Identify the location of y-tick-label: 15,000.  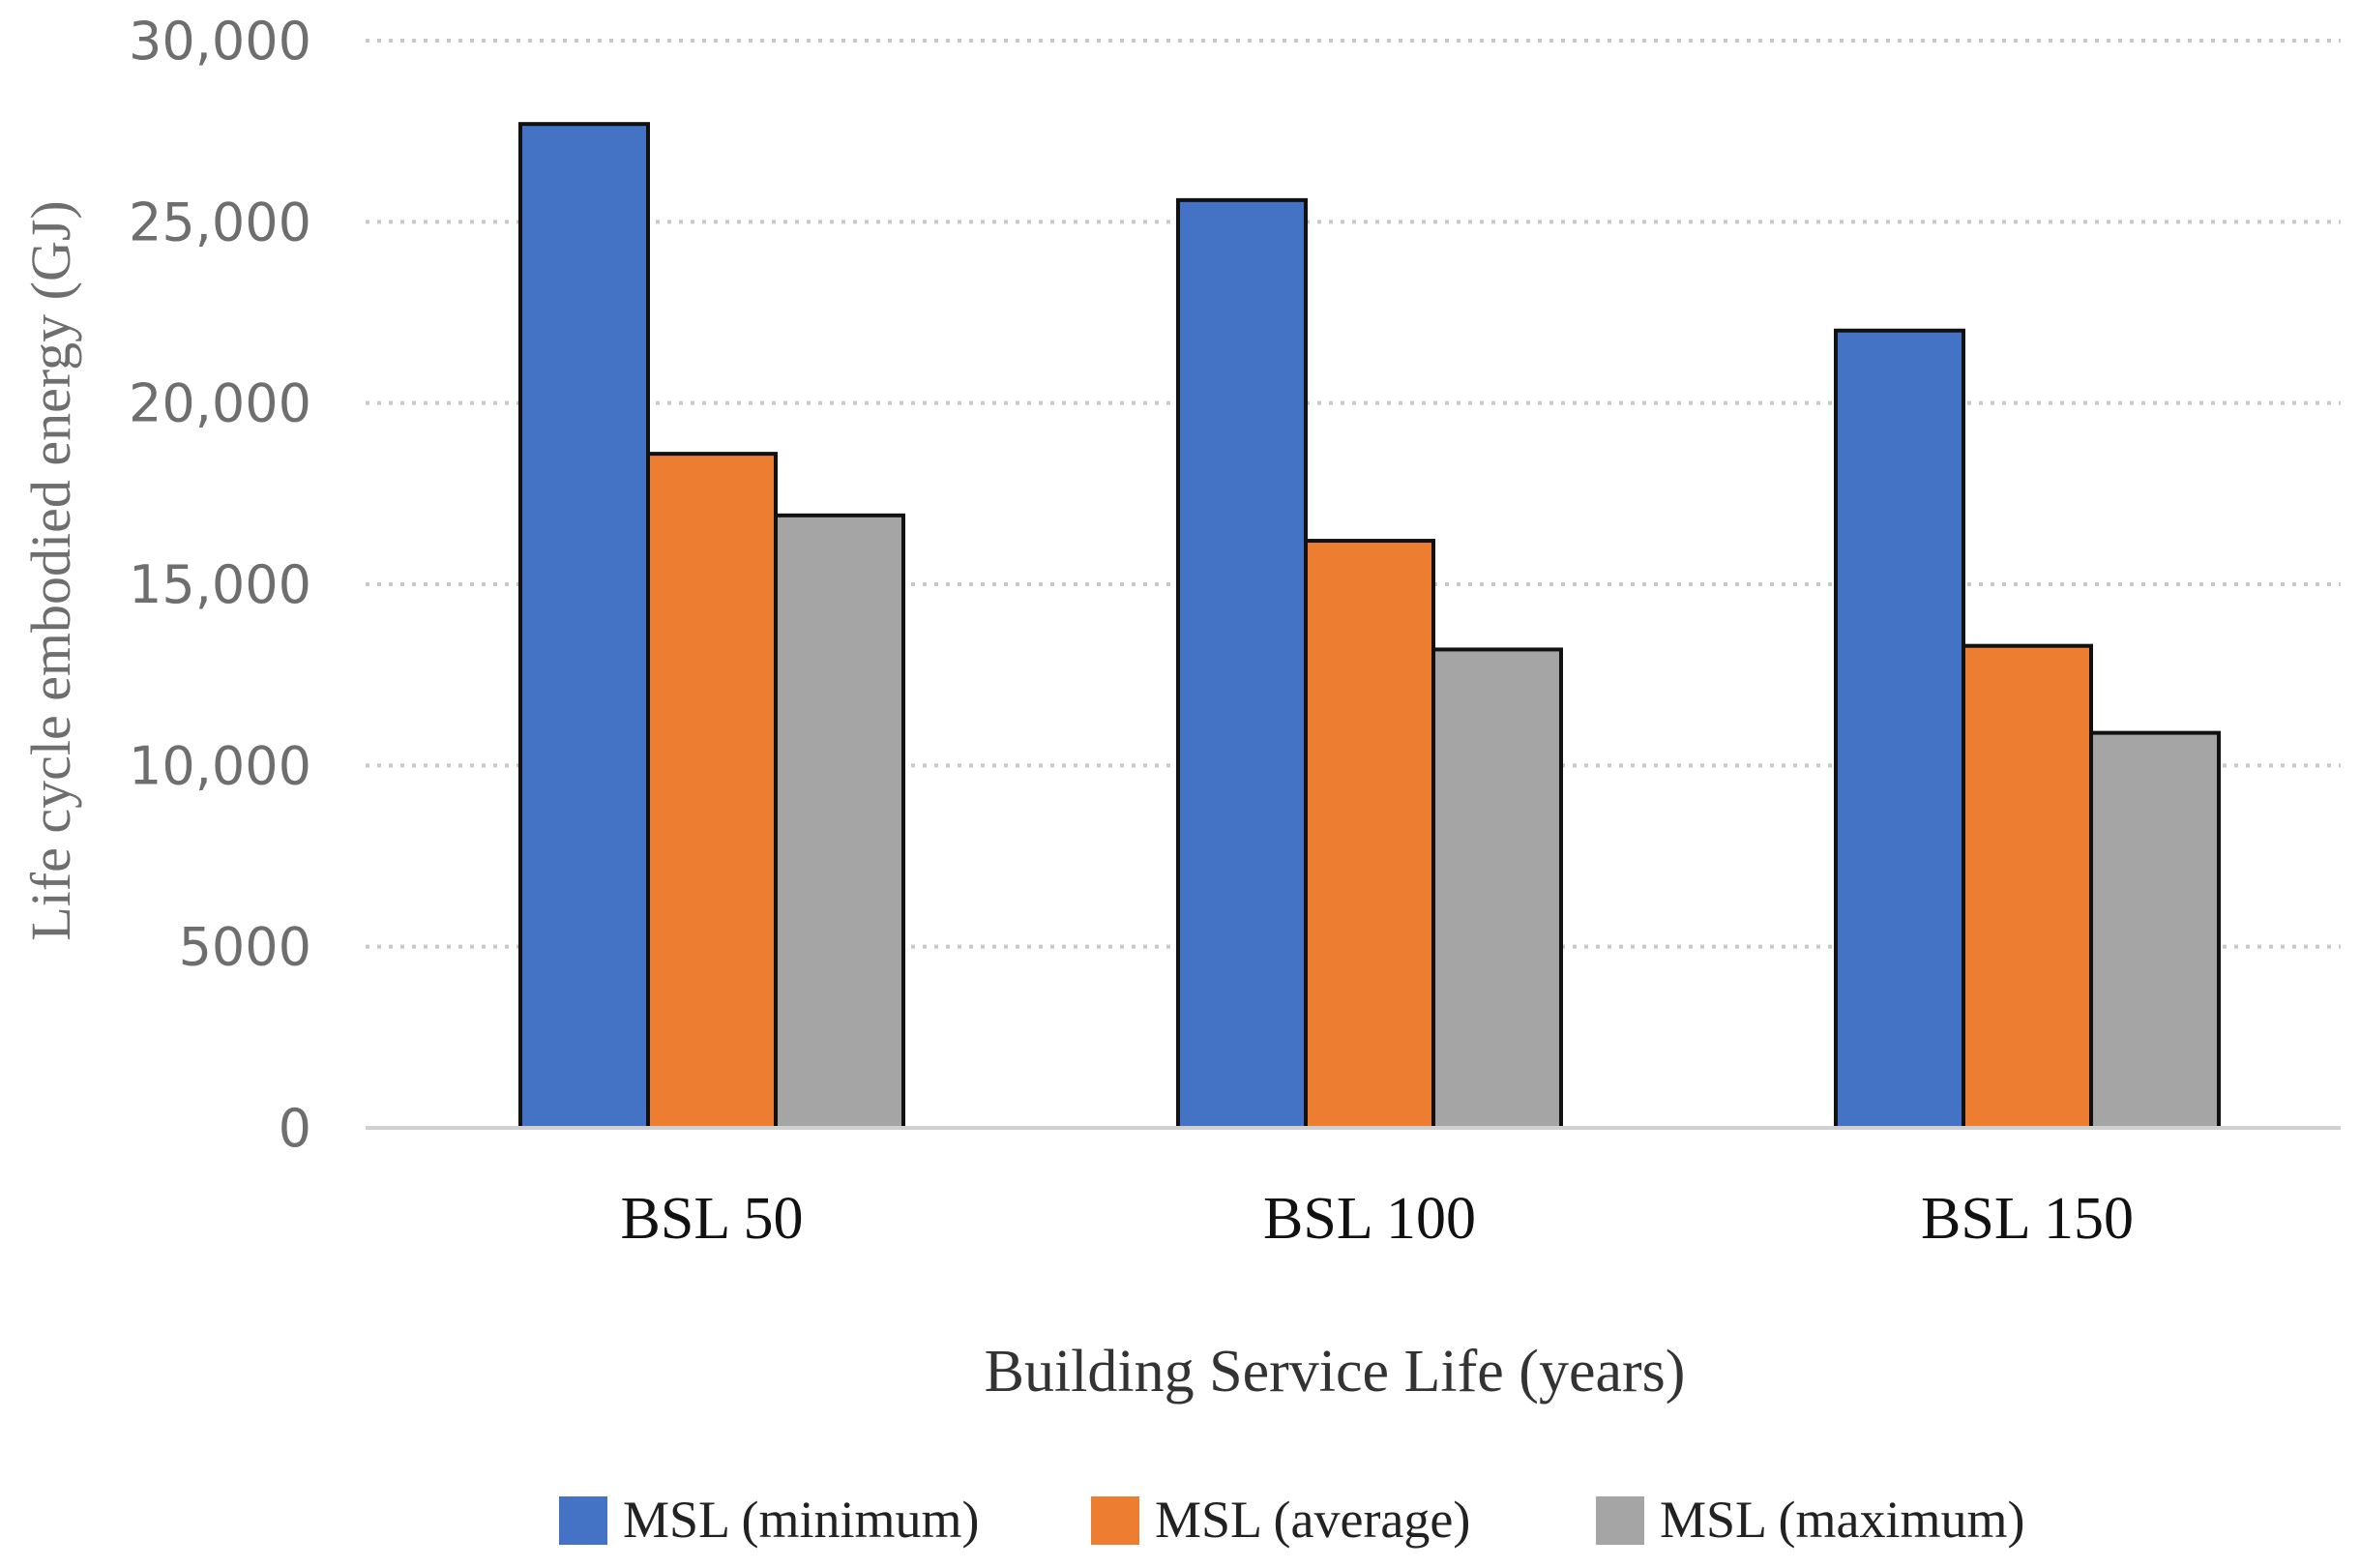
(220, 584).